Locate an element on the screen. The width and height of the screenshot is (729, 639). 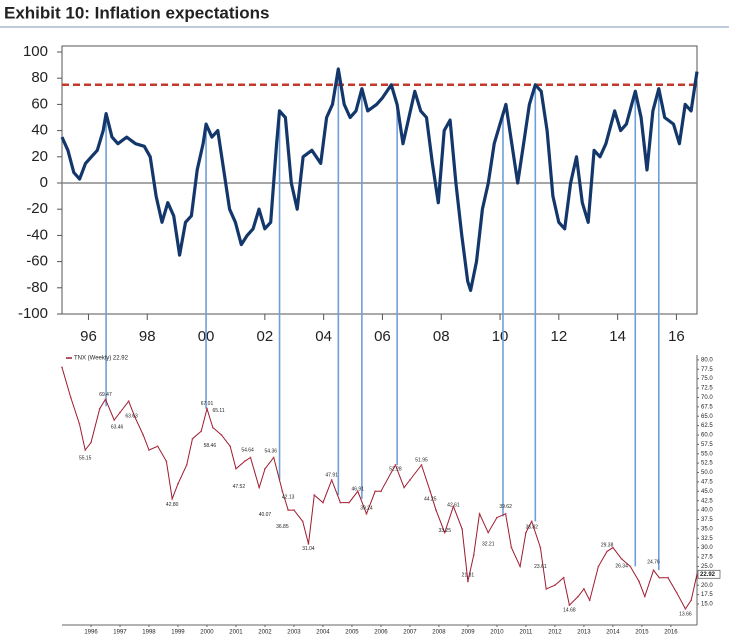
y-tick-label: 60.0 is located at coordinates (707, 436).